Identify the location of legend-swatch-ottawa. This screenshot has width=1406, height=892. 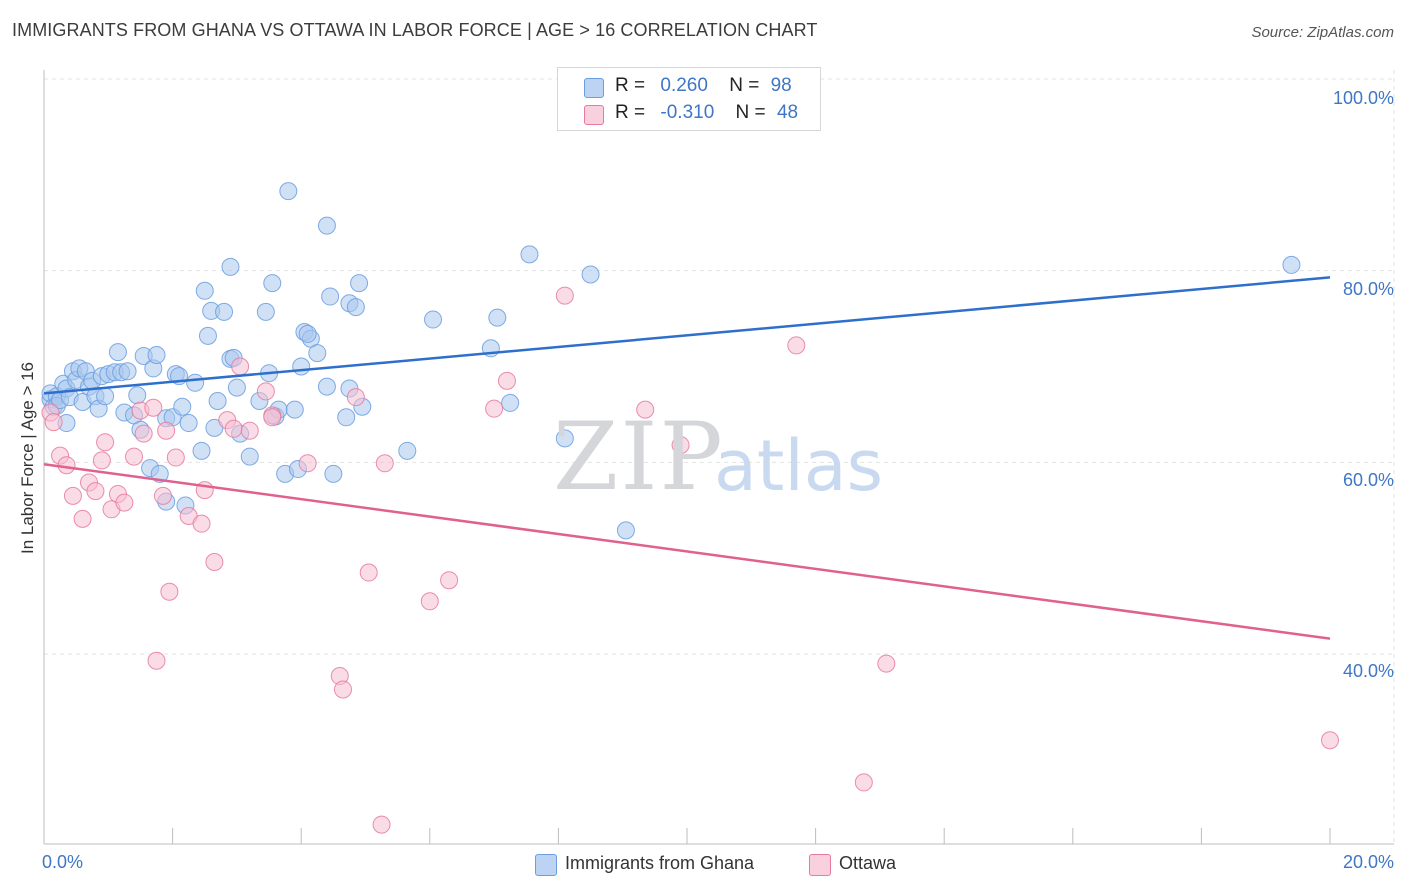
(820, 865).